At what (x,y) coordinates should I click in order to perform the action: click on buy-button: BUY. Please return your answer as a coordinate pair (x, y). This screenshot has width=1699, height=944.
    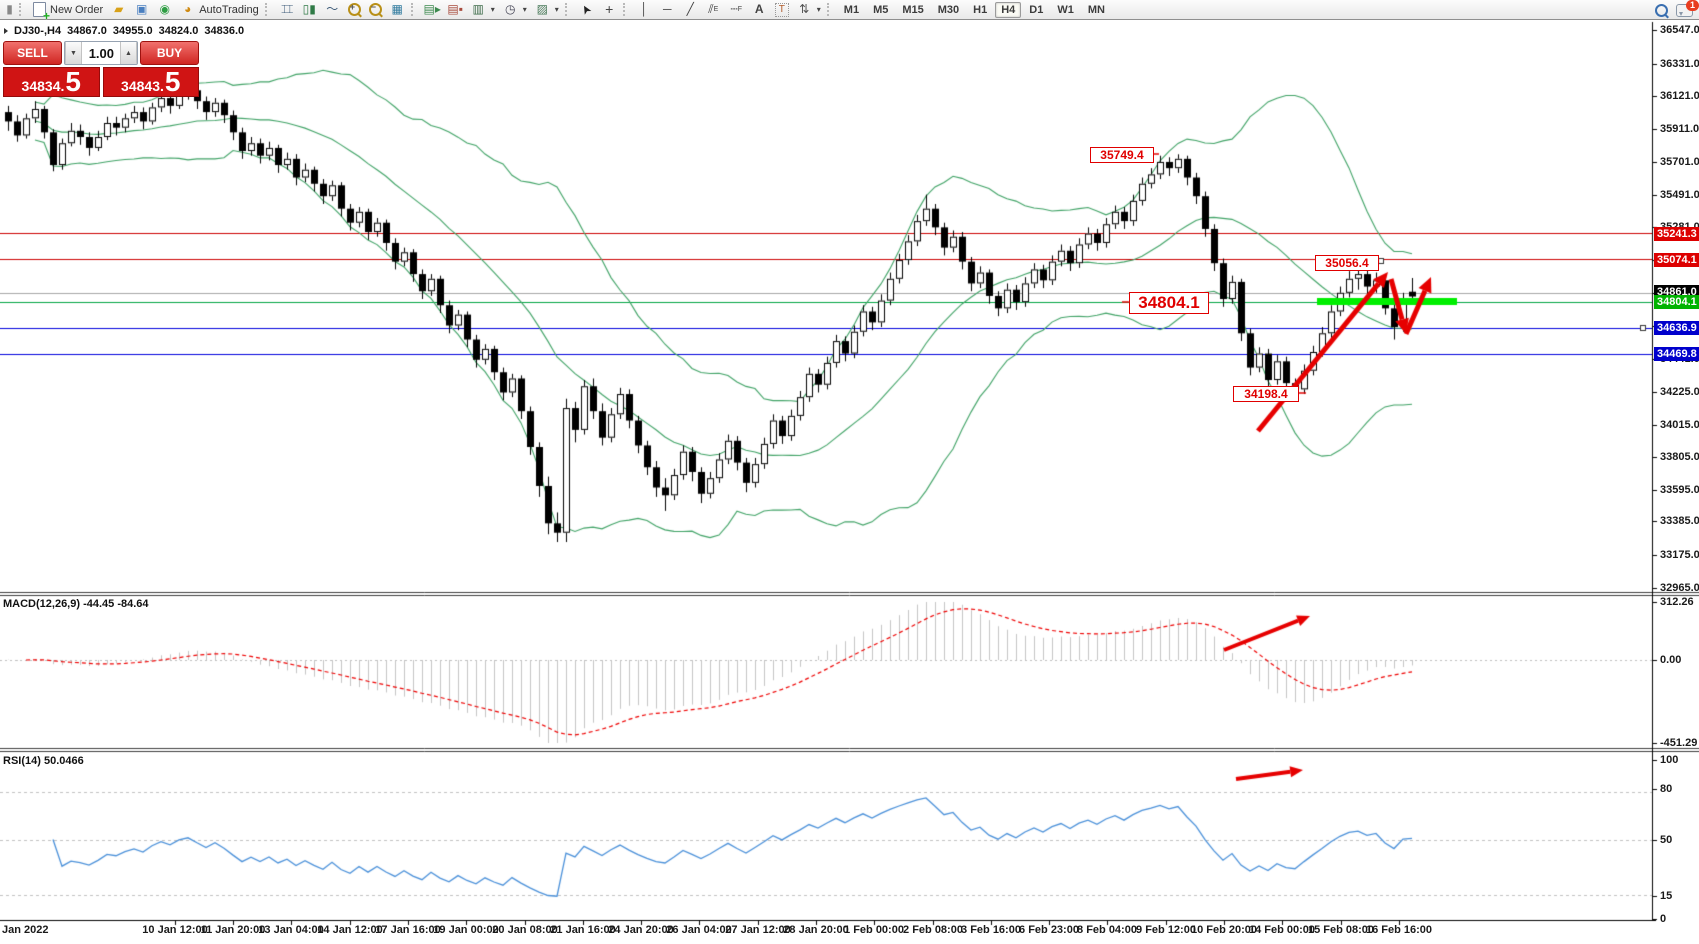
    Looking at the image, I should click on (169, 53).